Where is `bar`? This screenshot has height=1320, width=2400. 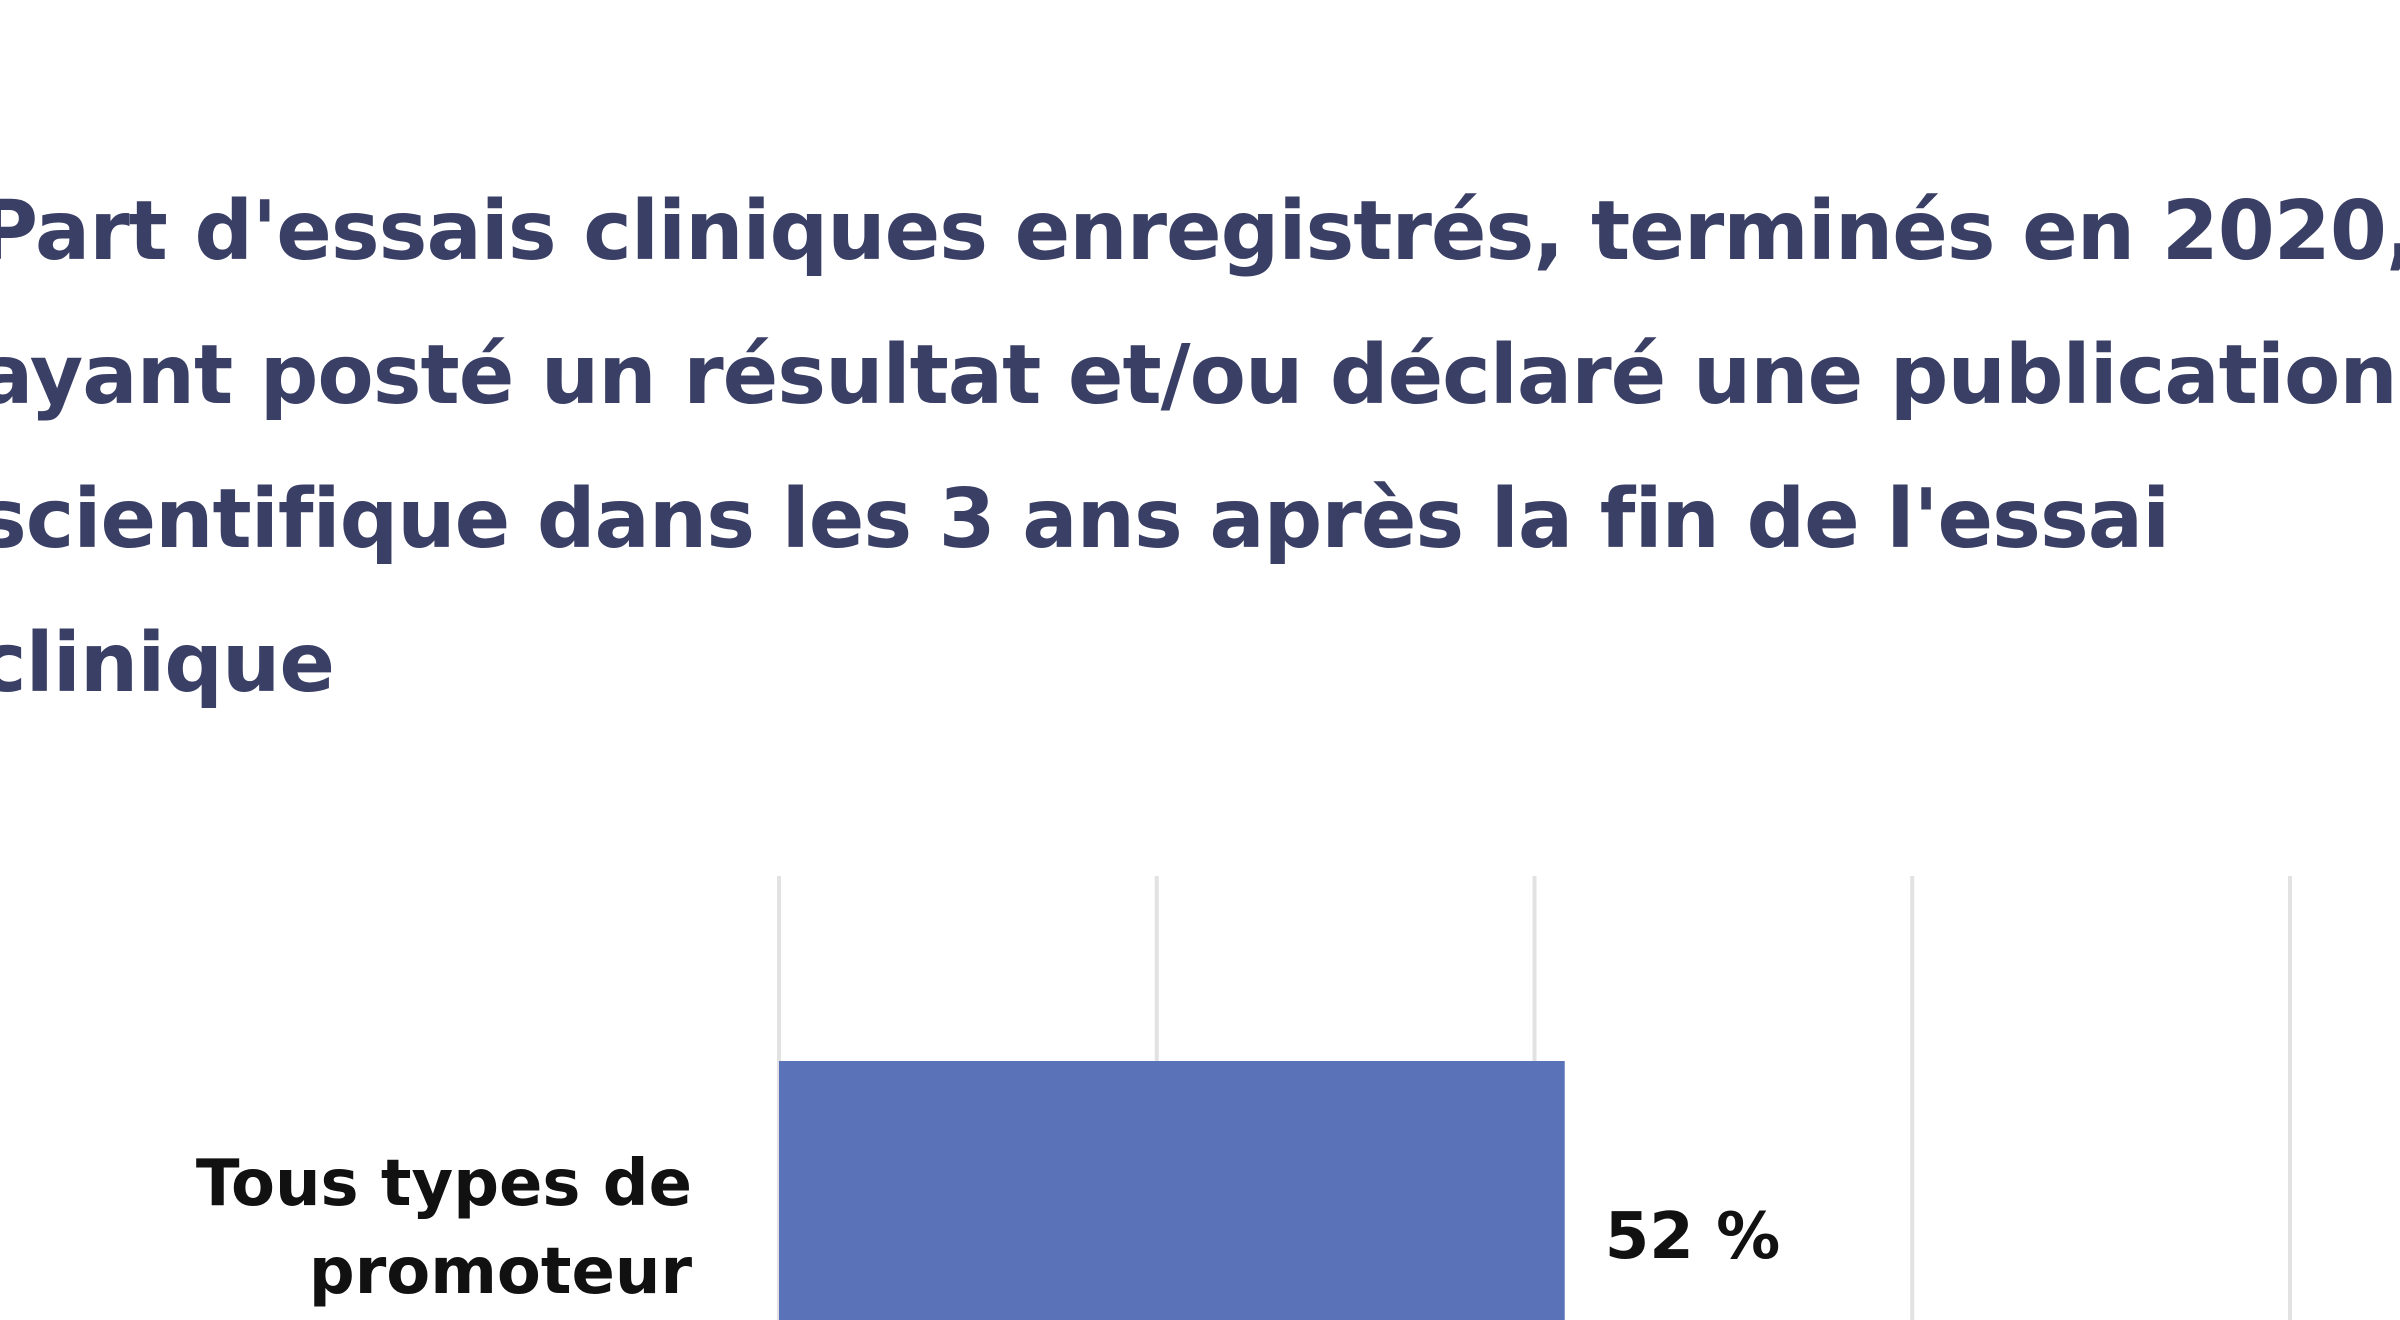
bar is located at coordinates (1172, 1190).